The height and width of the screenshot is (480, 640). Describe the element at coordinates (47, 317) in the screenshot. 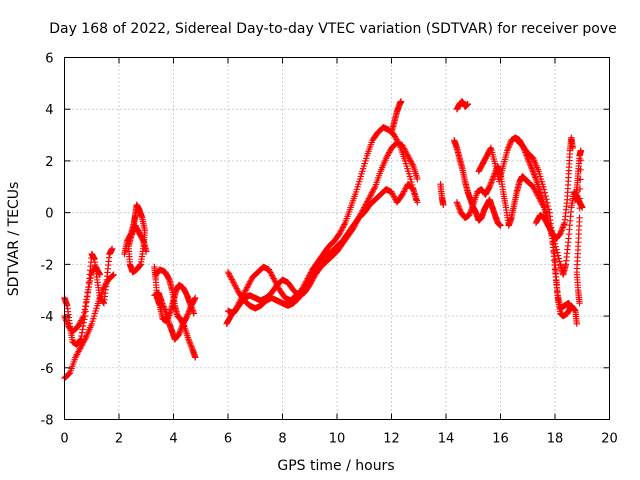

I see `y-tick-label: -4` at that location.